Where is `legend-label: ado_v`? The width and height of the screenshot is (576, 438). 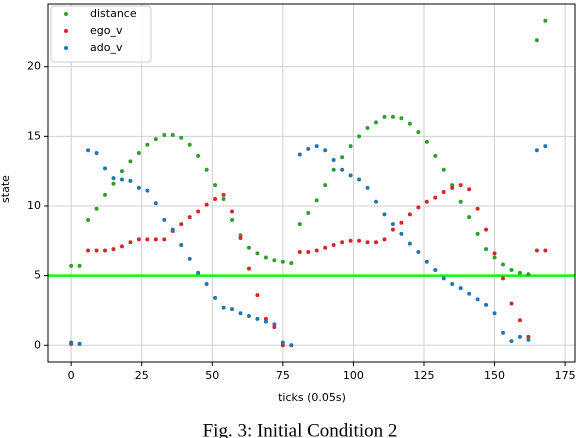 legend-label: ado_v is located at coordinates (106, 47).